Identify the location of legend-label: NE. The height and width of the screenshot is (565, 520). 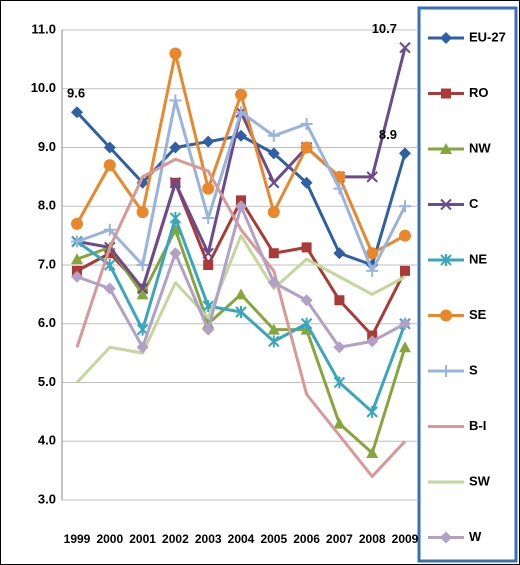
(478, 258).